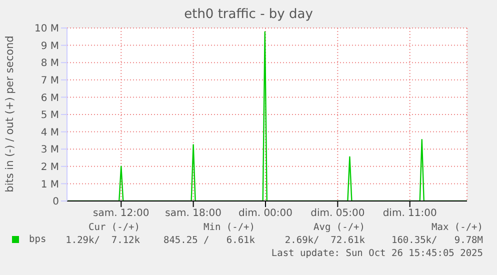 The image size is (497, 275). What do you see at coordinates (121, 214) in the screenshot?
I see `x-tick-label: sam. 12:00` at bounding box center [121, 214].